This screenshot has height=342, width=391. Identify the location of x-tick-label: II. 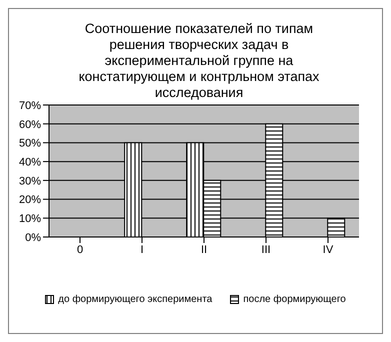
(204, 250).